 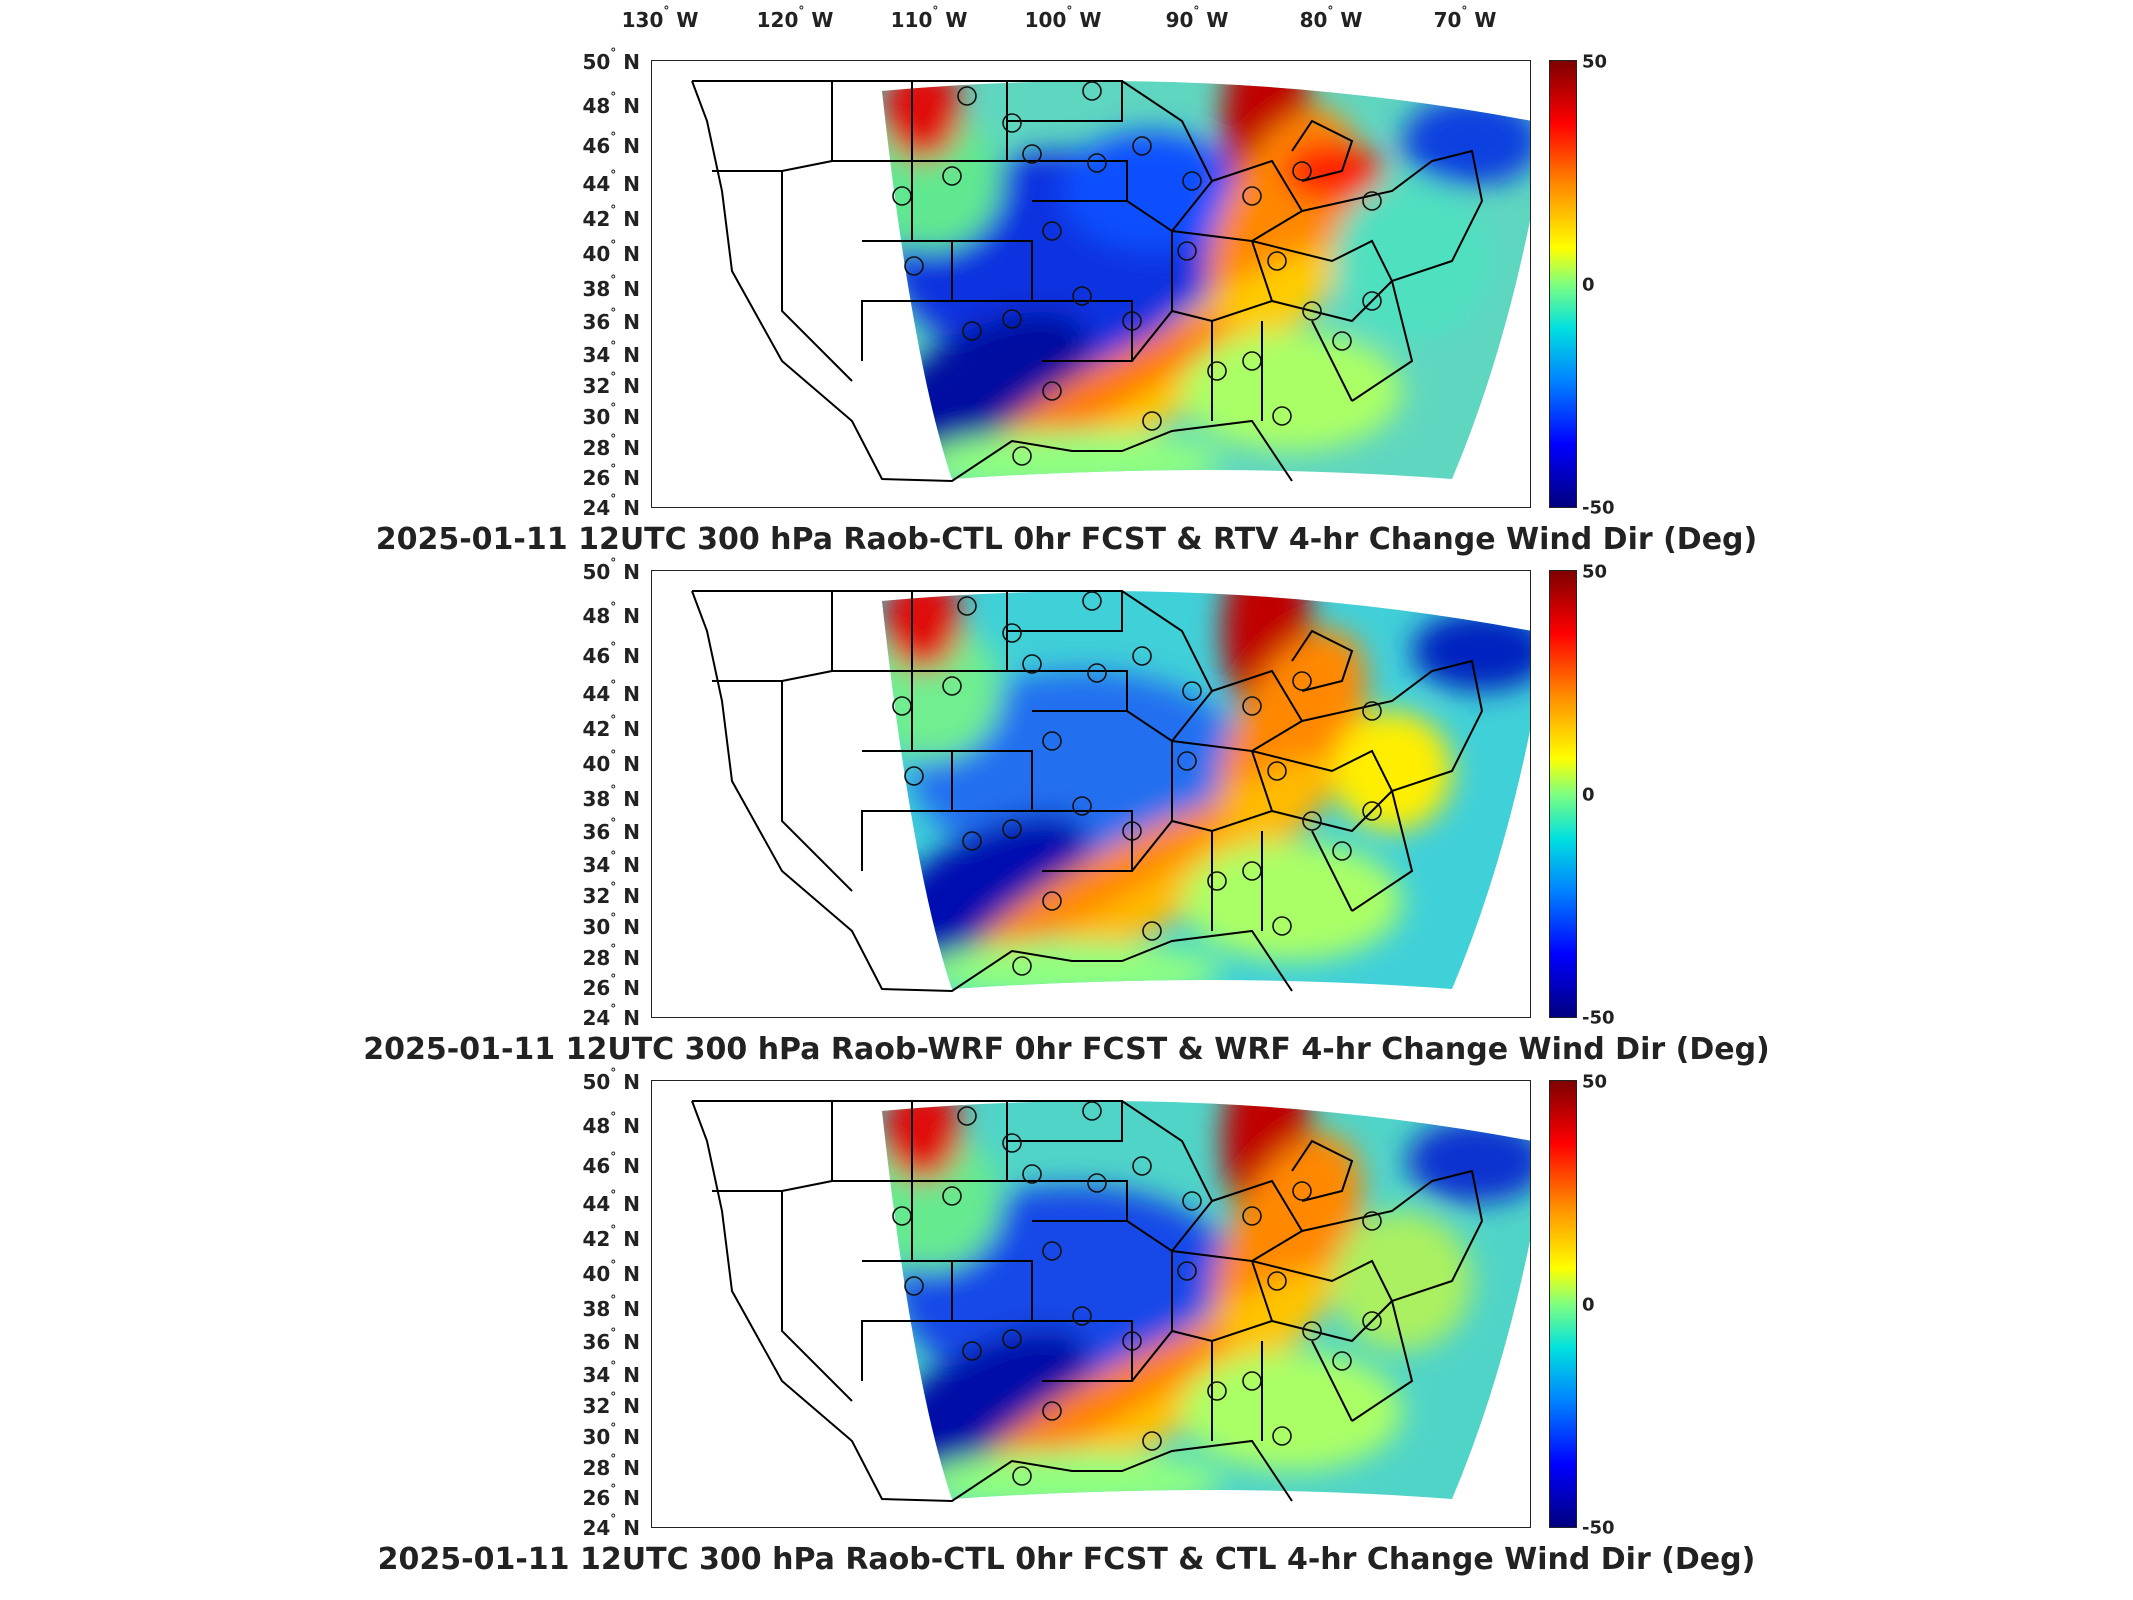 What do you see at coordinates (1197, 18) in the screenshot?
I see `lon-label: 90° W` at bounding box center [1197, 18].